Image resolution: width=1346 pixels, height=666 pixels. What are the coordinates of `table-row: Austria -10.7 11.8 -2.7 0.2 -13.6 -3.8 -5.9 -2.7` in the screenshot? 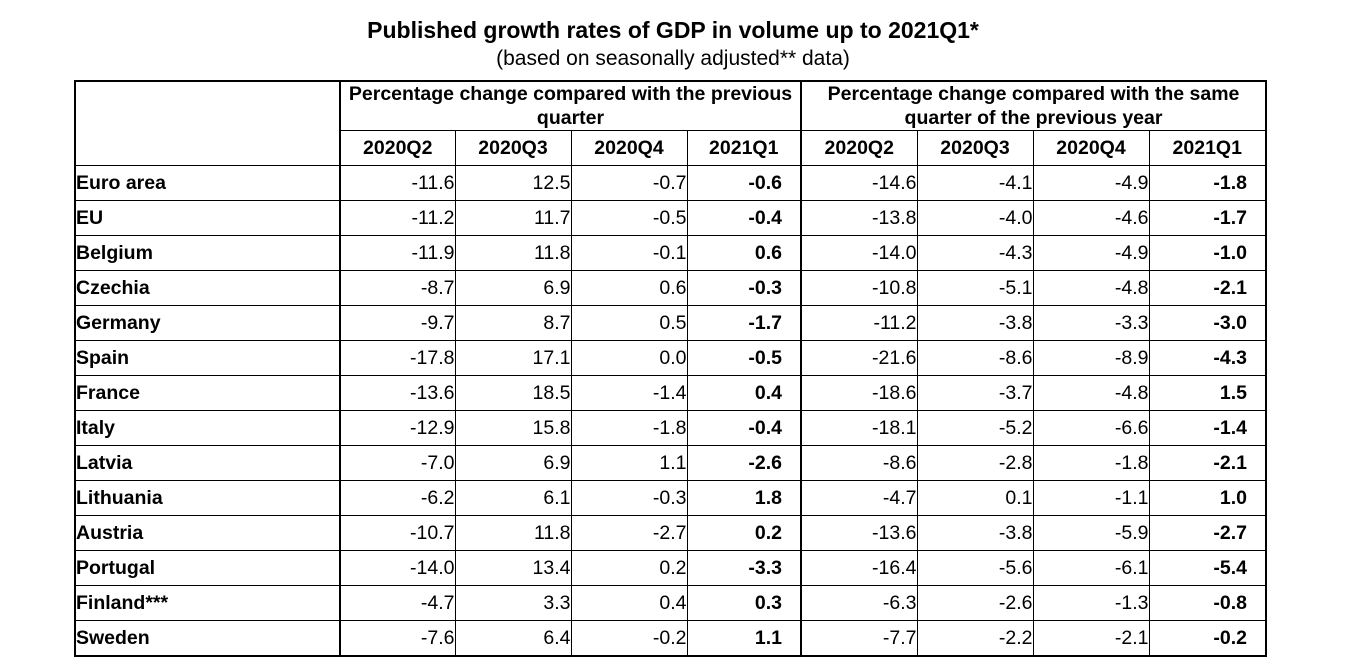 It's located at (671, 533).